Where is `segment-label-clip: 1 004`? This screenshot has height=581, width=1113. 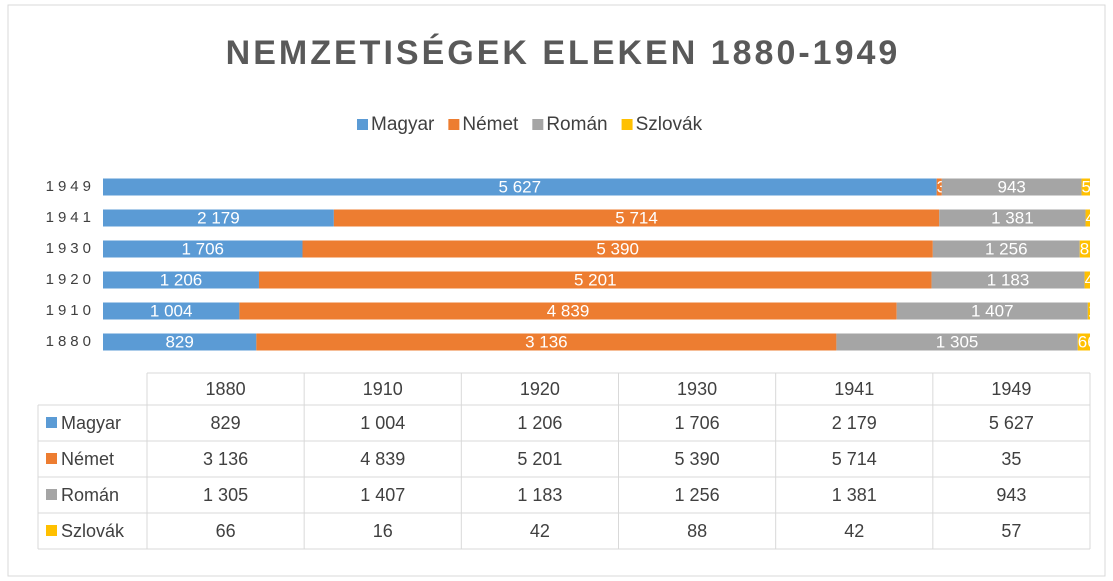
segment-label-clip: 1 004 is located at coordinates (171, 310).